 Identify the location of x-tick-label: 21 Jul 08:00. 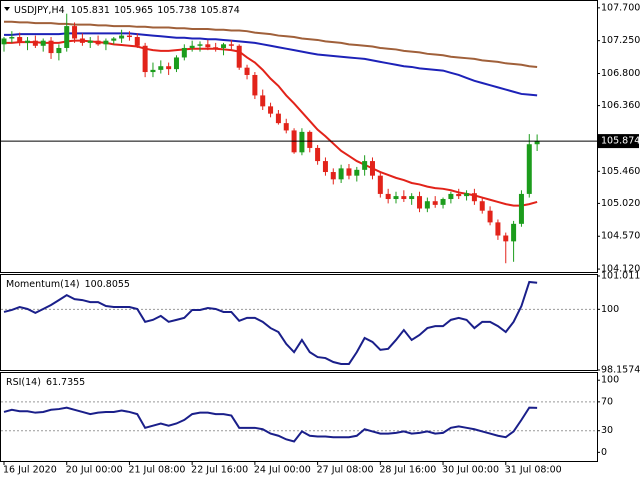
(156, 470).